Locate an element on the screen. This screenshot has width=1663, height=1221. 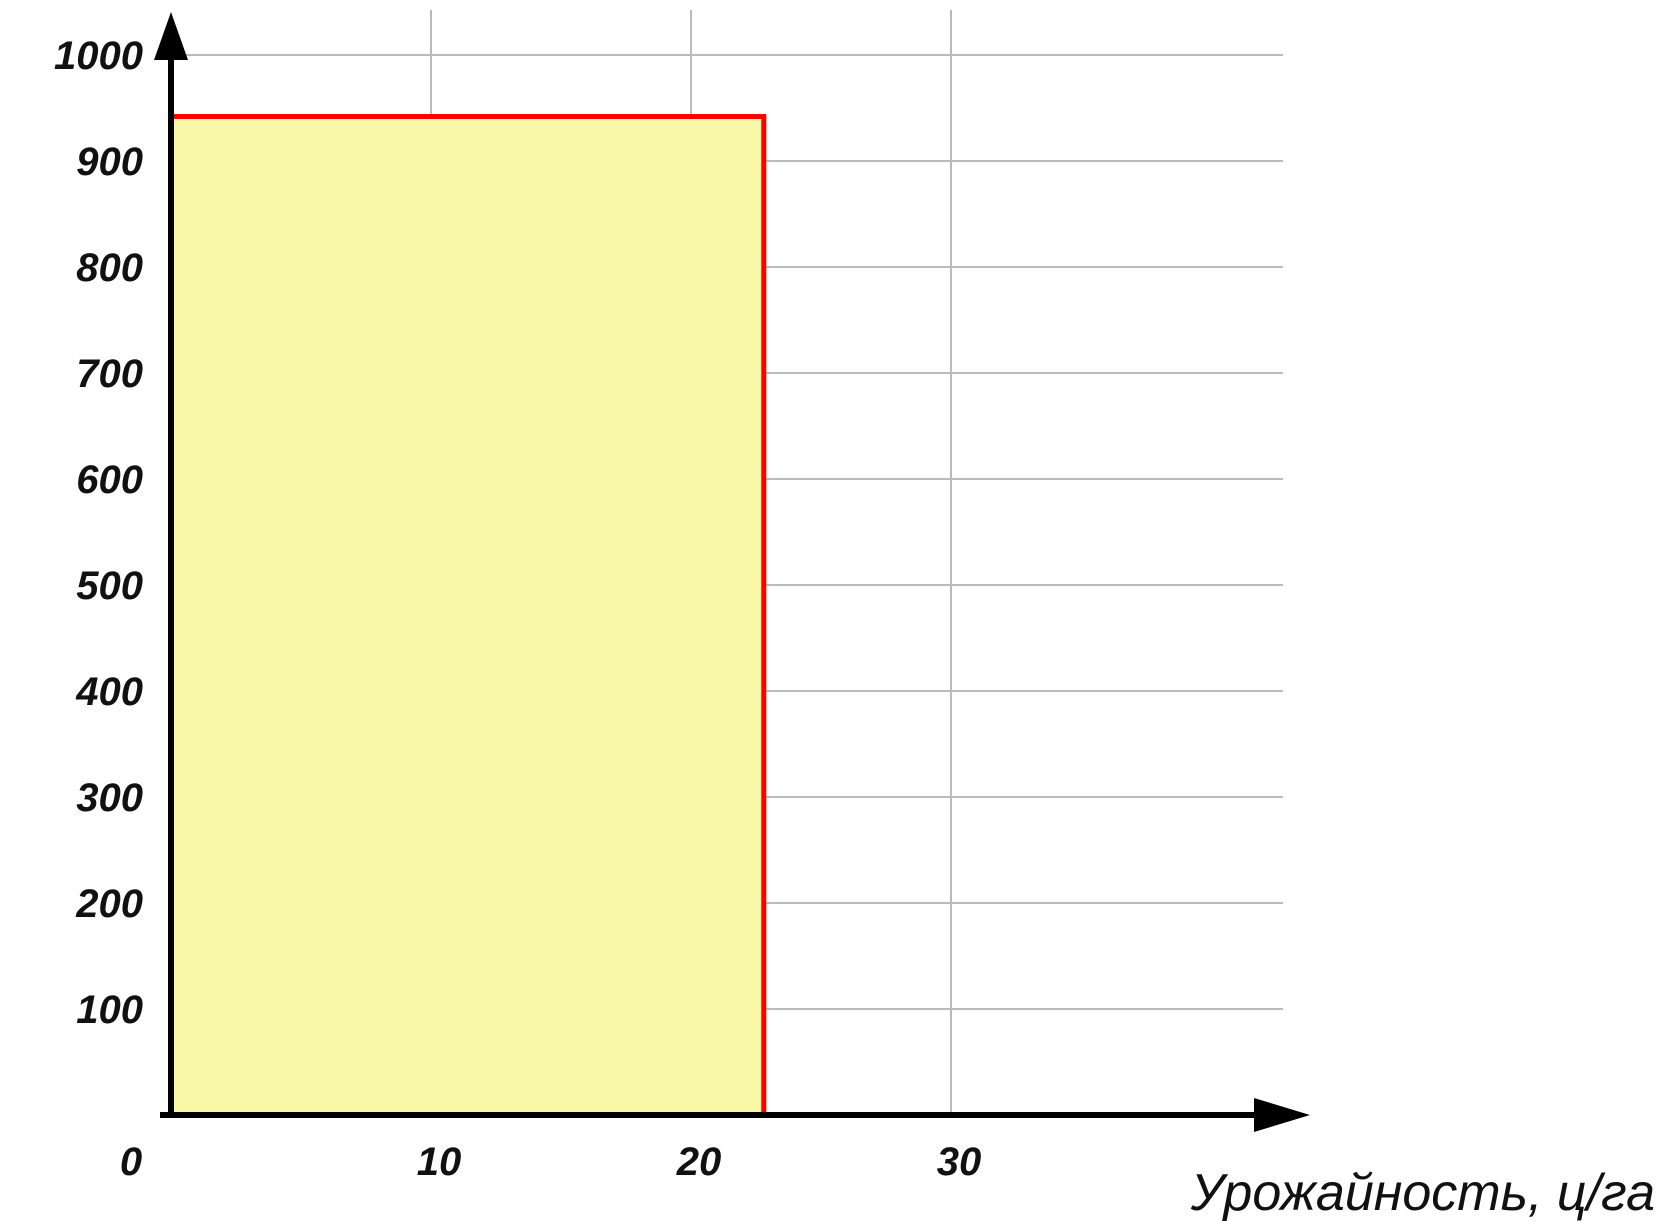
origin-label: 0 is located at coordinates (131, 1162).